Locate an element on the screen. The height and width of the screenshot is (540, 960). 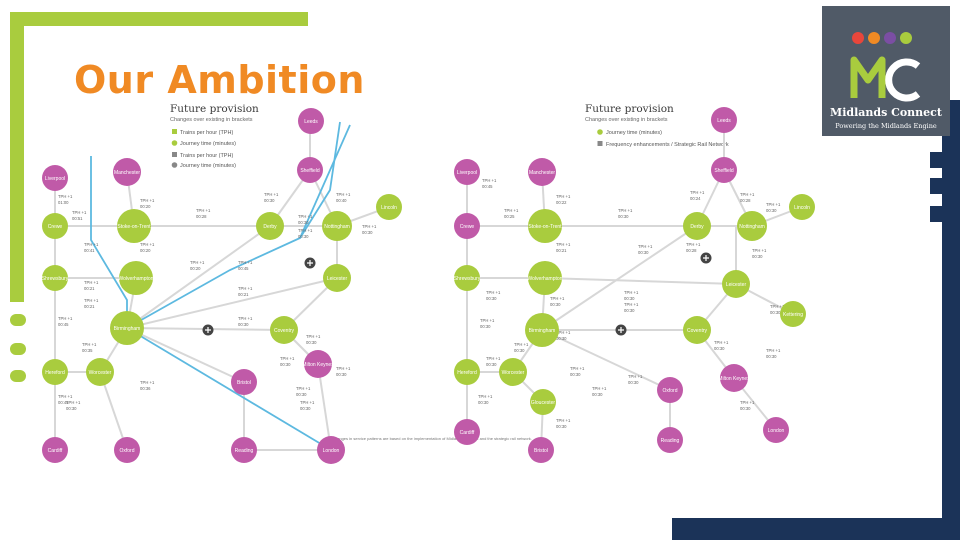
station-node: Leicester is located at coordinates (337, 278).